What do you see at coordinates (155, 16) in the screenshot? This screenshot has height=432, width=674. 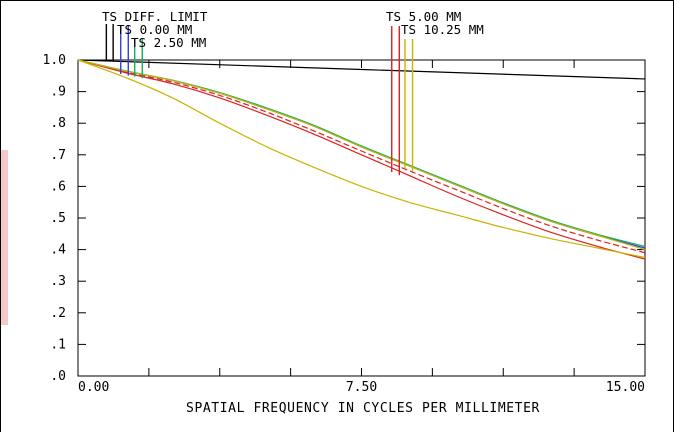 I see `legend-label-diff-limit: TS DIFF. LIMIT` at bounding box center [155, 16].